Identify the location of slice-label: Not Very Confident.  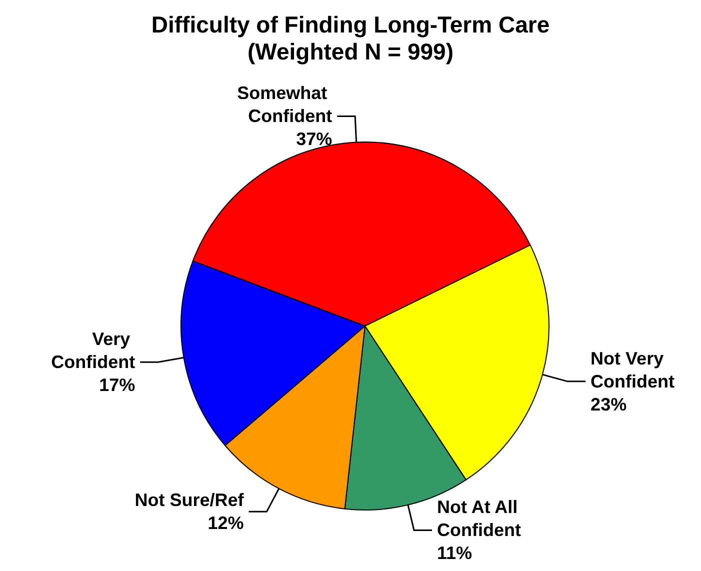
(632, 370).